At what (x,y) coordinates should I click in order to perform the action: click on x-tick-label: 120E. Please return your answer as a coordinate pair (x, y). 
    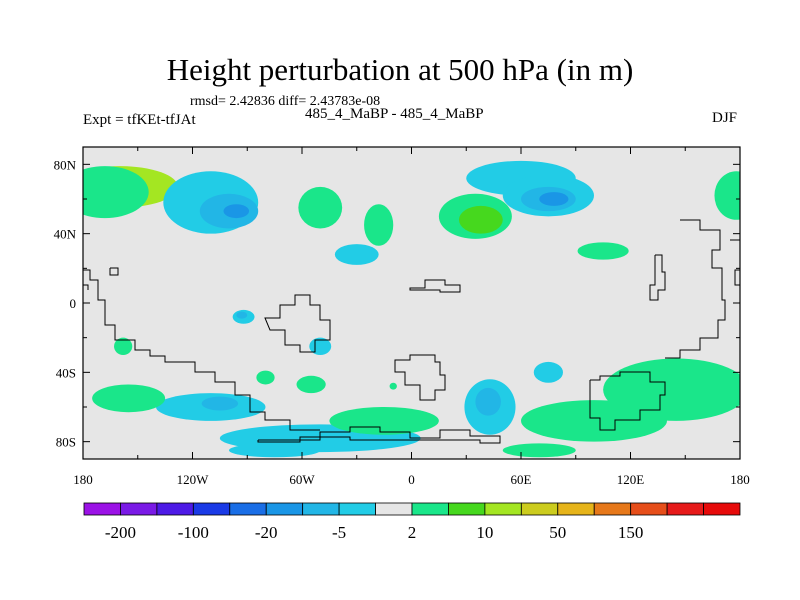
    Looking at the image, I should click on (631, 479).